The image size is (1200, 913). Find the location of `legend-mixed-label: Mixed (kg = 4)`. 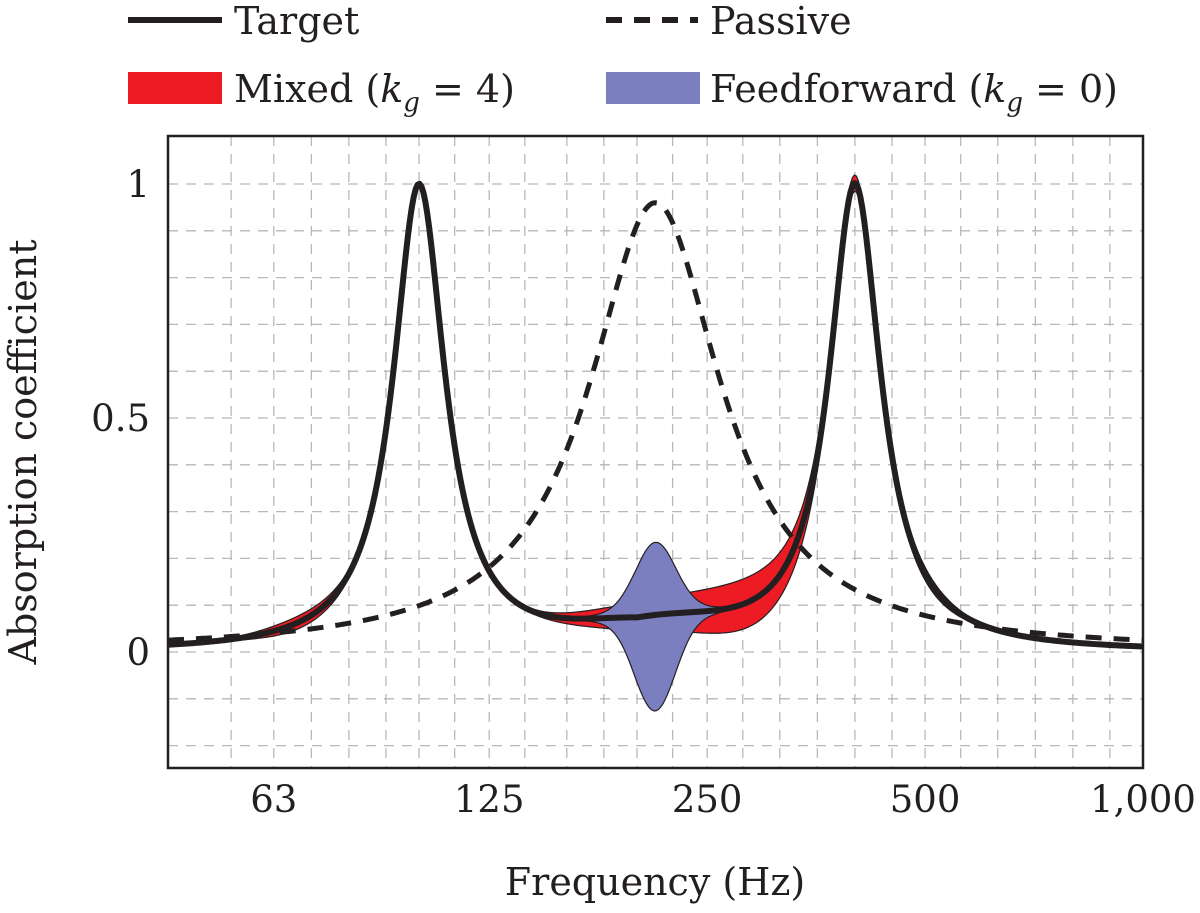

legend-mixed-label: Mixed (kg = 4) is located at coordinates (374, 92).